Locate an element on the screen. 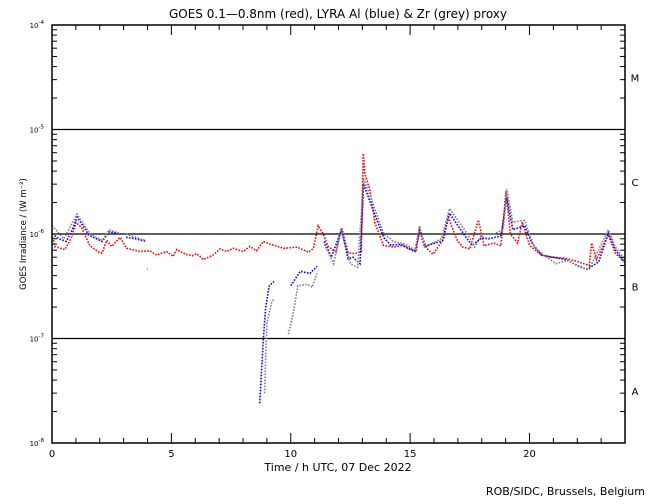 This screenshot has width=650, height=504. flare-class-label: C is located at coordinates (635, 183).